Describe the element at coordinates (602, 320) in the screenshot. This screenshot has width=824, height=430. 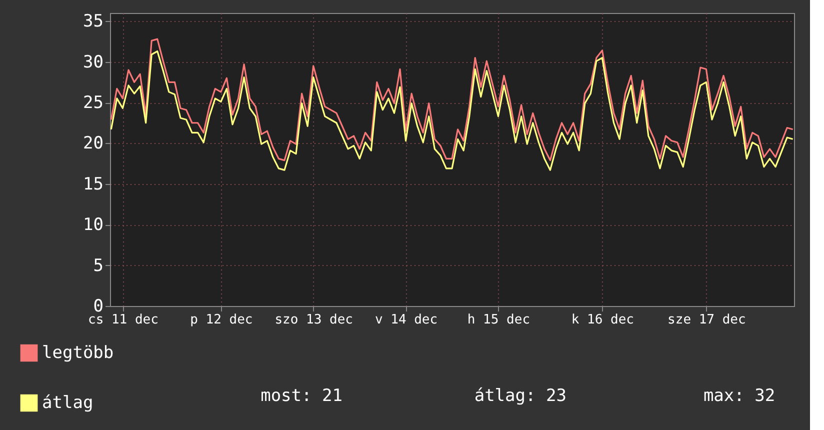
I see `x-tick-label: k 16 dec` at that location.